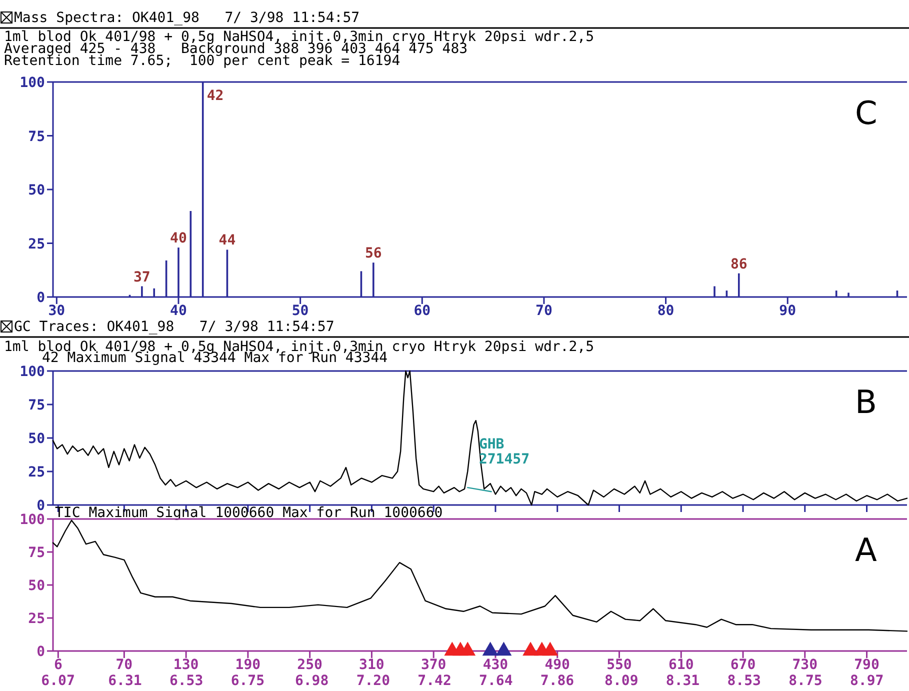 The width and height of the screenshot is (909, 691). I want to click on x2-tick-label: 8.75, so click(805, 681).